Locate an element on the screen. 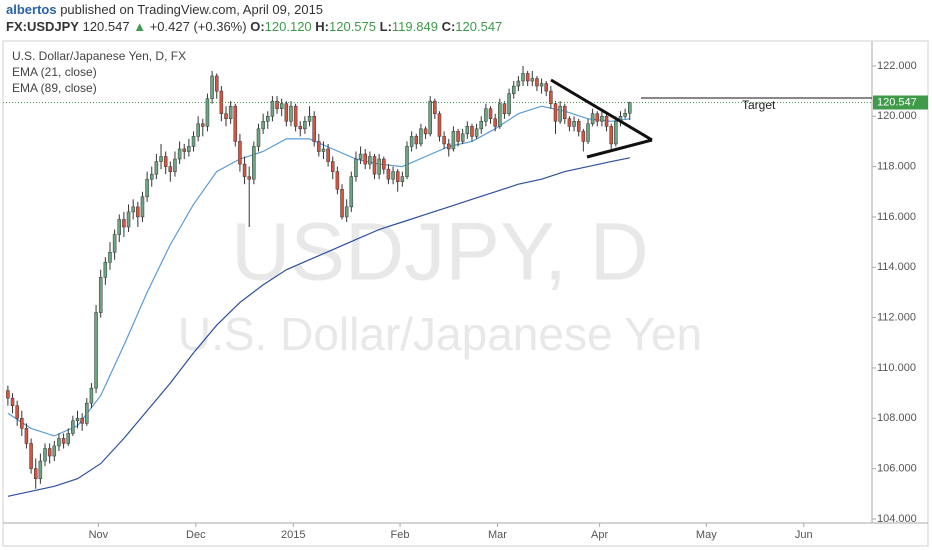 This screenshot has height=550, width=932. x-tick-label: Apr is located at coordinates (599, 535).